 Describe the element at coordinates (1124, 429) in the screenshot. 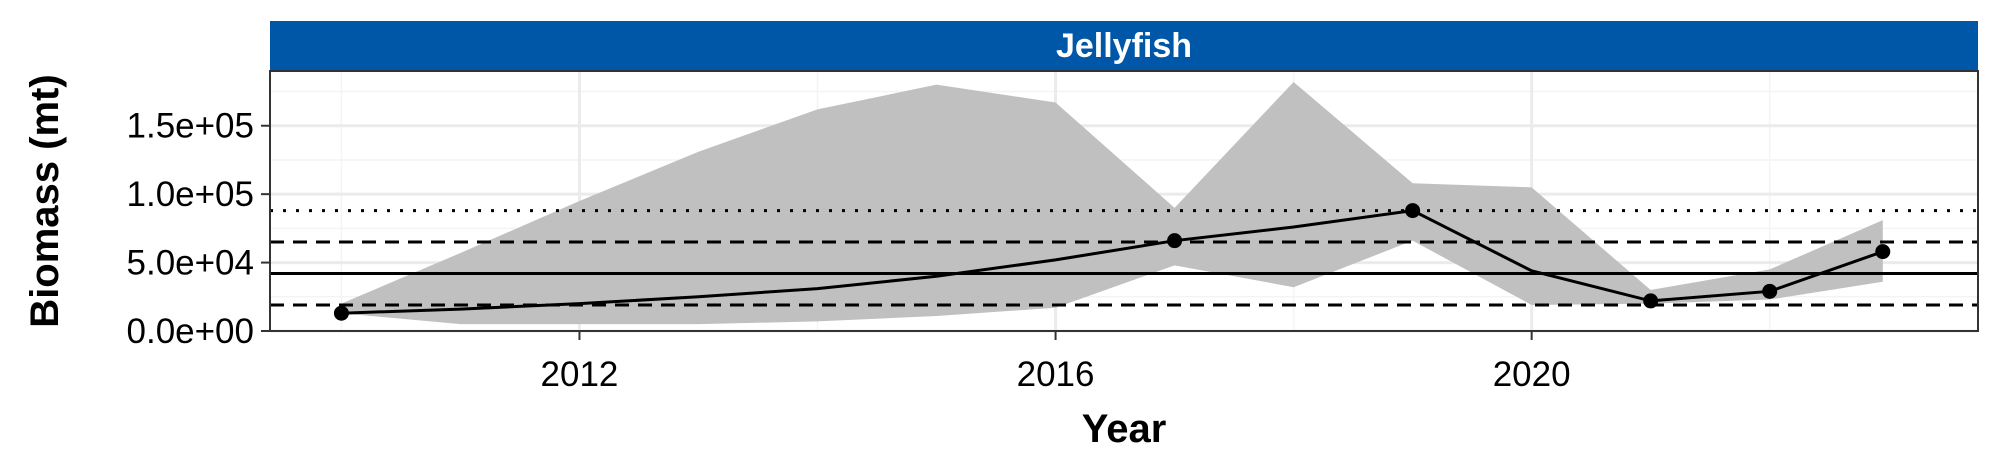

I see `x-axis-title: Year` at that location.